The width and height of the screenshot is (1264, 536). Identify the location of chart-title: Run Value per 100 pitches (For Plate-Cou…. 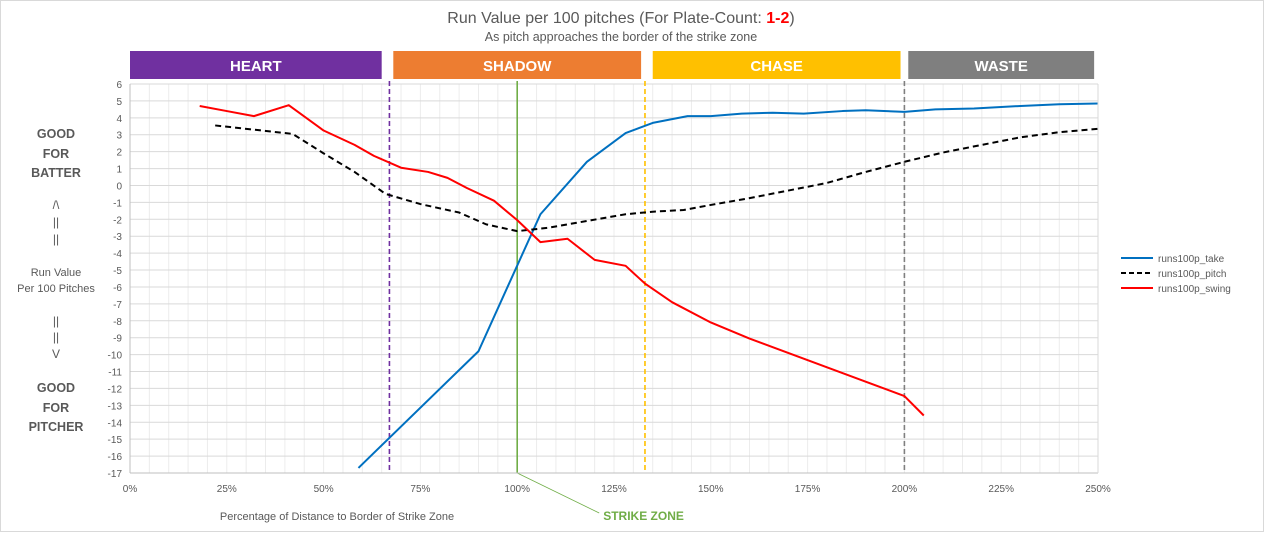
(620, 18).